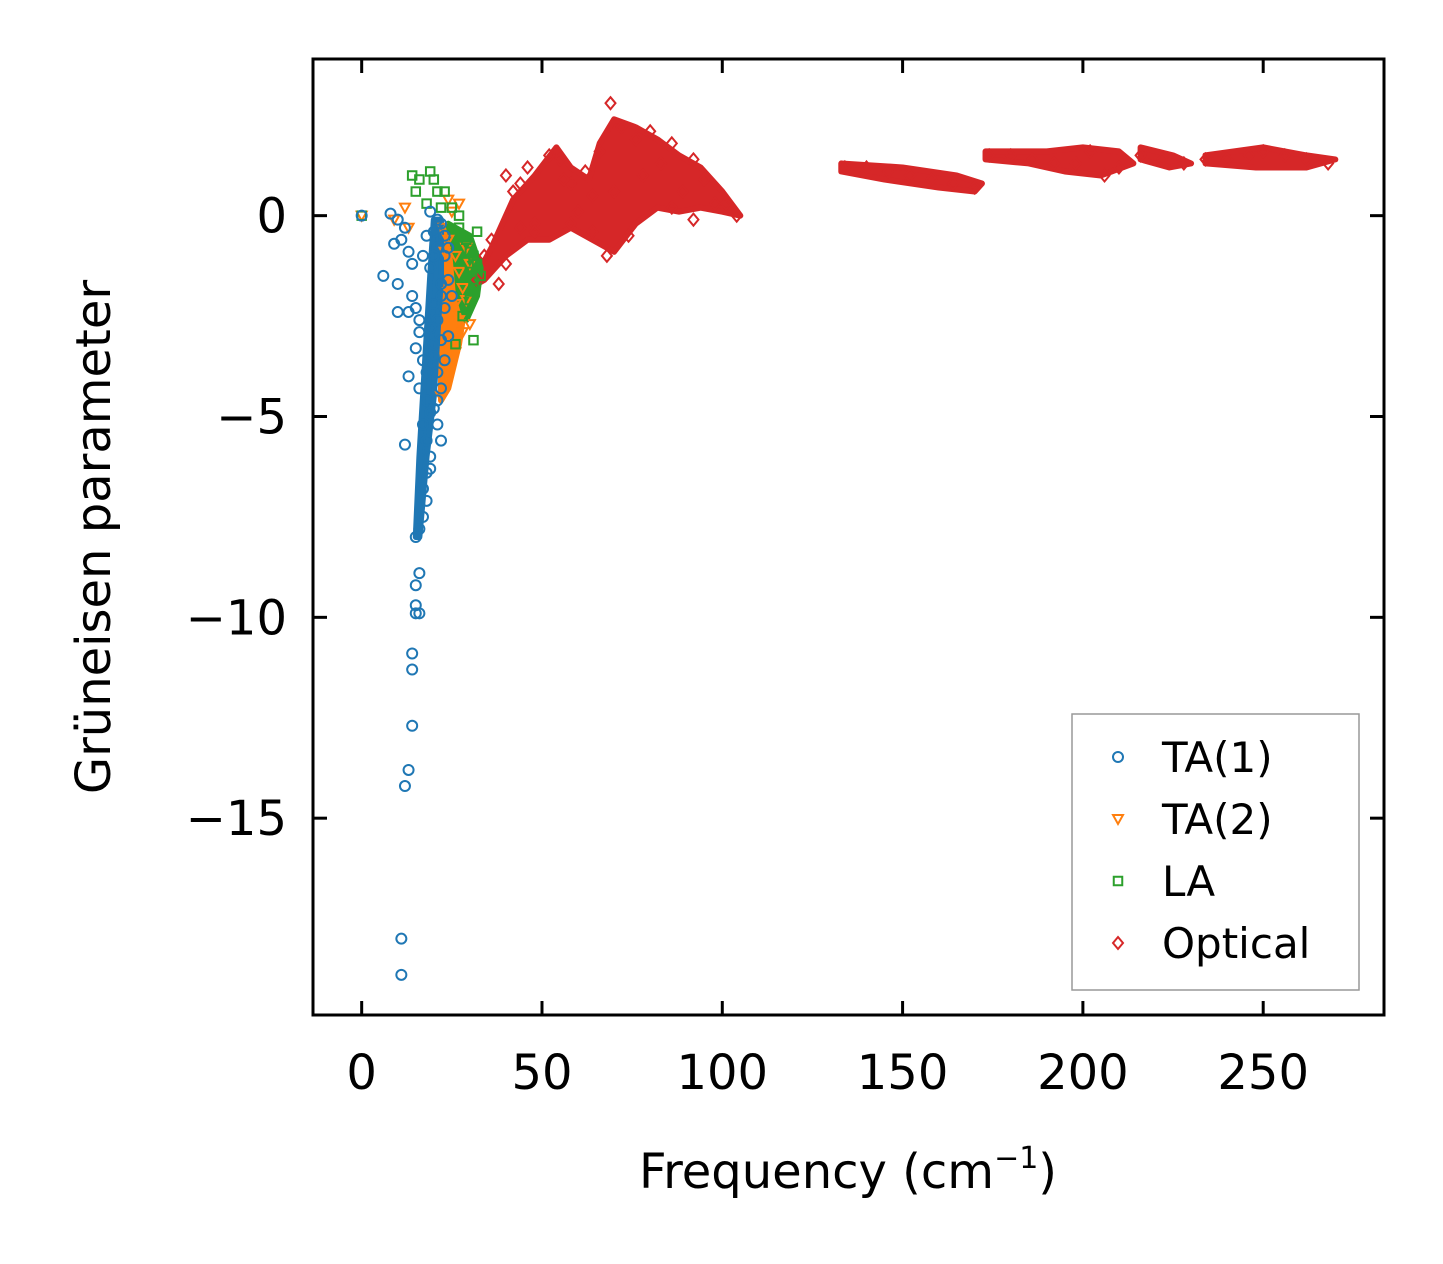 The width and height of the screenshot is (1443, 1264). I want to click on legend-label-optical: Optical, so click(1236, 943).